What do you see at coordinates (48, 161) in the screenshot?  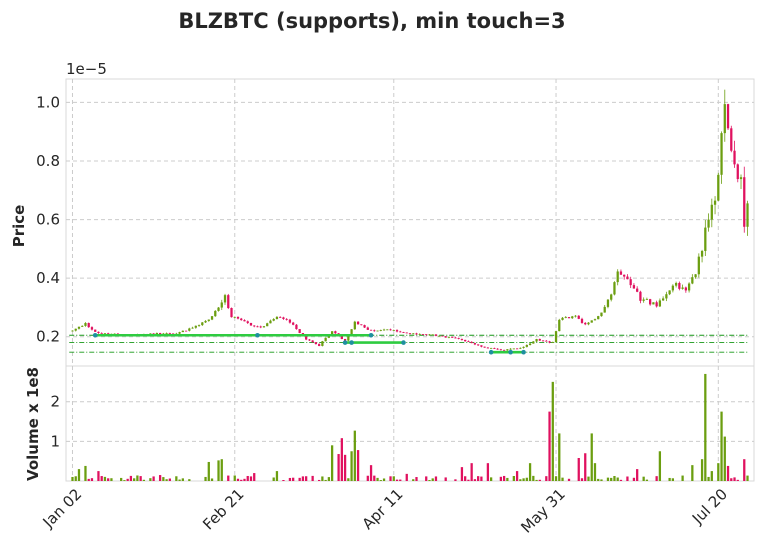 I see `price-y-tick-label: 0.8` at bounding box center [48, 161].